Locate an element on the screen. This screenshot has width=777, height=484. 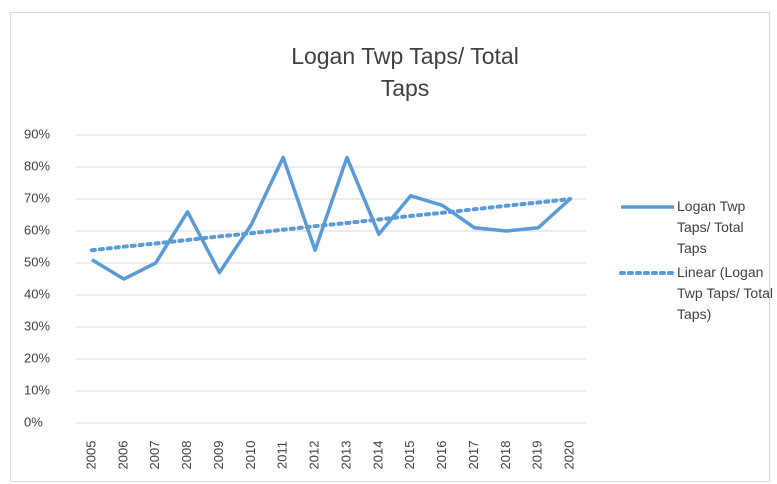
x-tick-label: 2013 is located at coordinates (345, 455).